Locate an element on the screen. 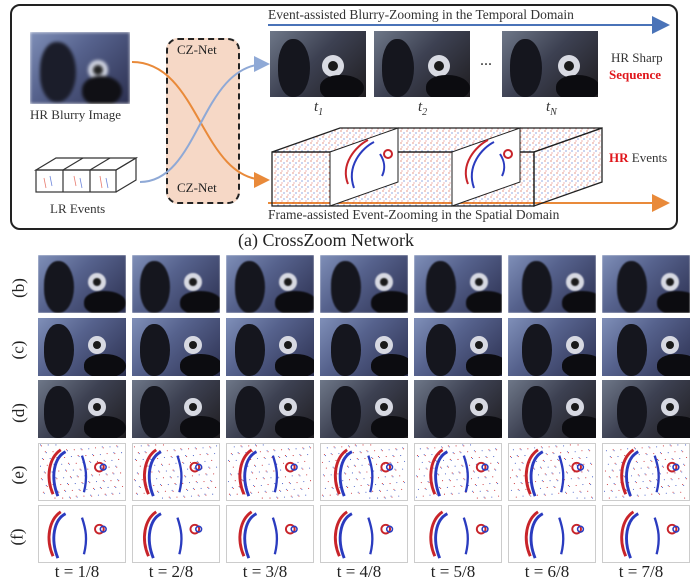  sequence-label: Sequence is located at coordinates (635, 74).